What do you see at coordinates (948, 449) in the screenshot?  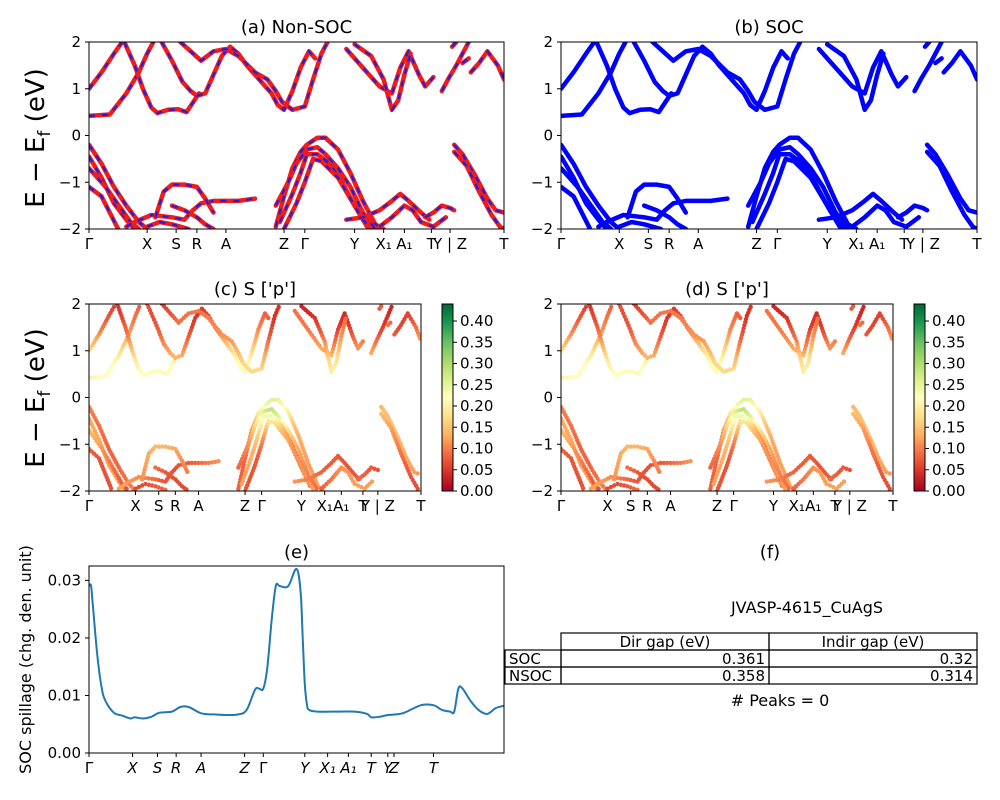 I see `colorbar-tick-label: 0.10` at bounding box center [948, 449].